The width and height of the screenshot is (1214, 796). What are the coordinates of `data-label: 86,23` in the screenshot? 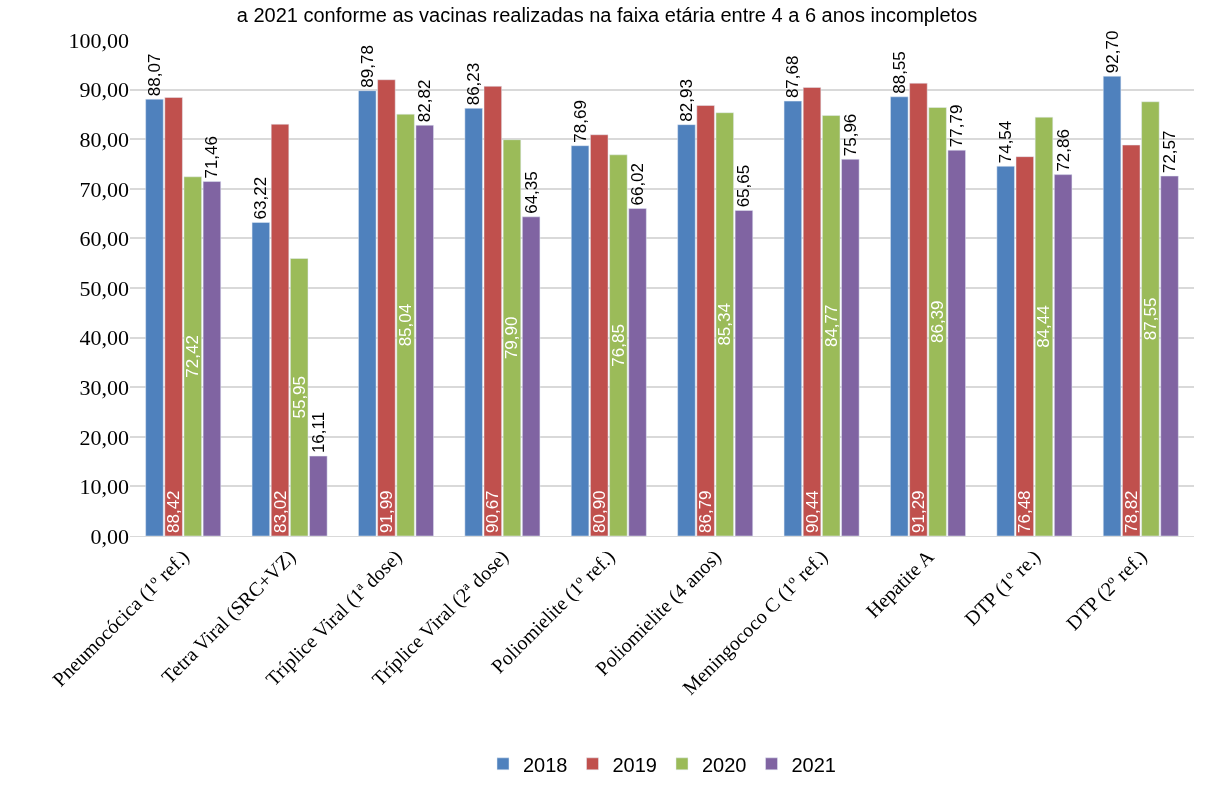 It's located at (474, 84).